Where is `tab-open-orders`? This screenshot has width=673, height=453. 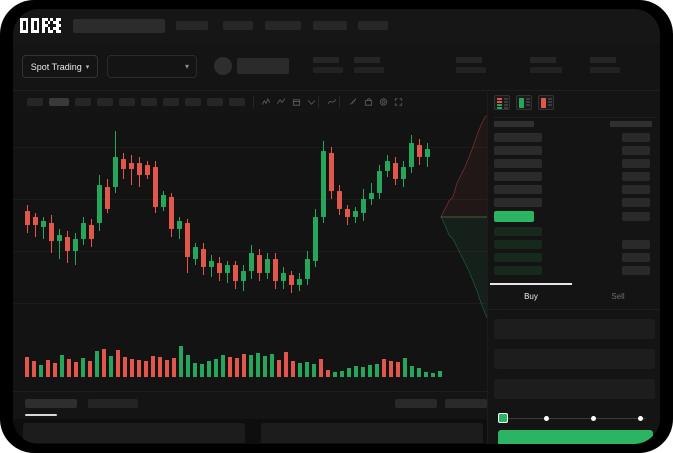
tab-open-orders is located at coordinates (51, 403).